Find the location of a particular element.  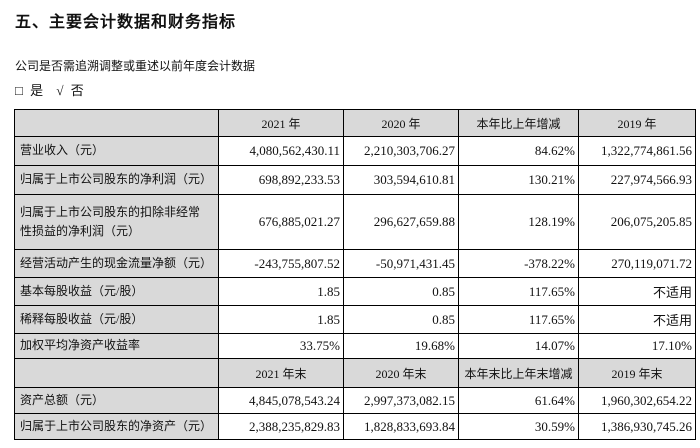

row-label: 加权平均净资产收益率 is located at coordinates (116, 346).